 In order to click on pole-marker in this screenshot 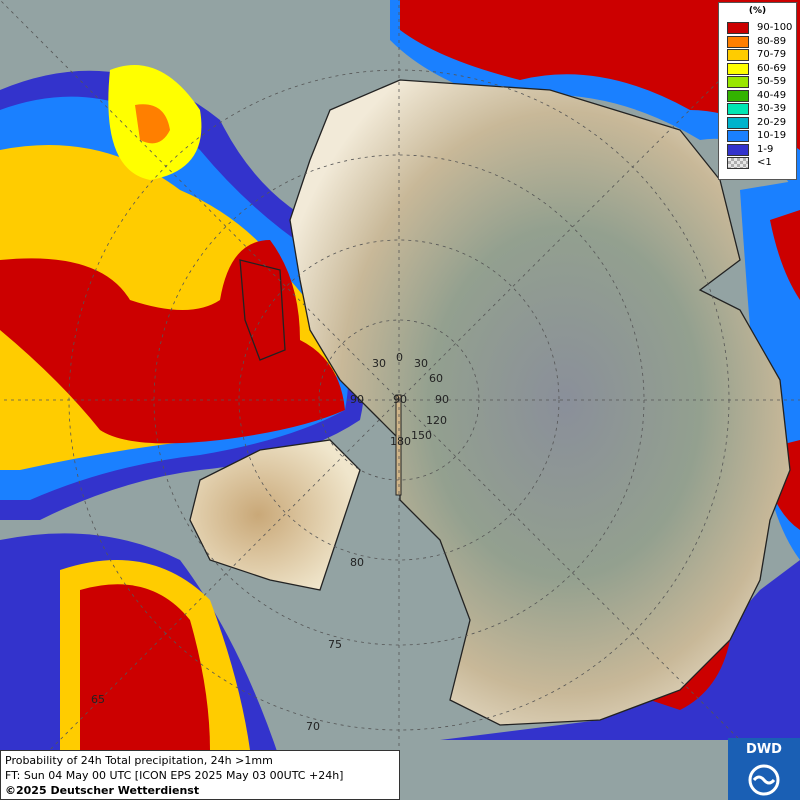, I will do `click(398, 445)`.